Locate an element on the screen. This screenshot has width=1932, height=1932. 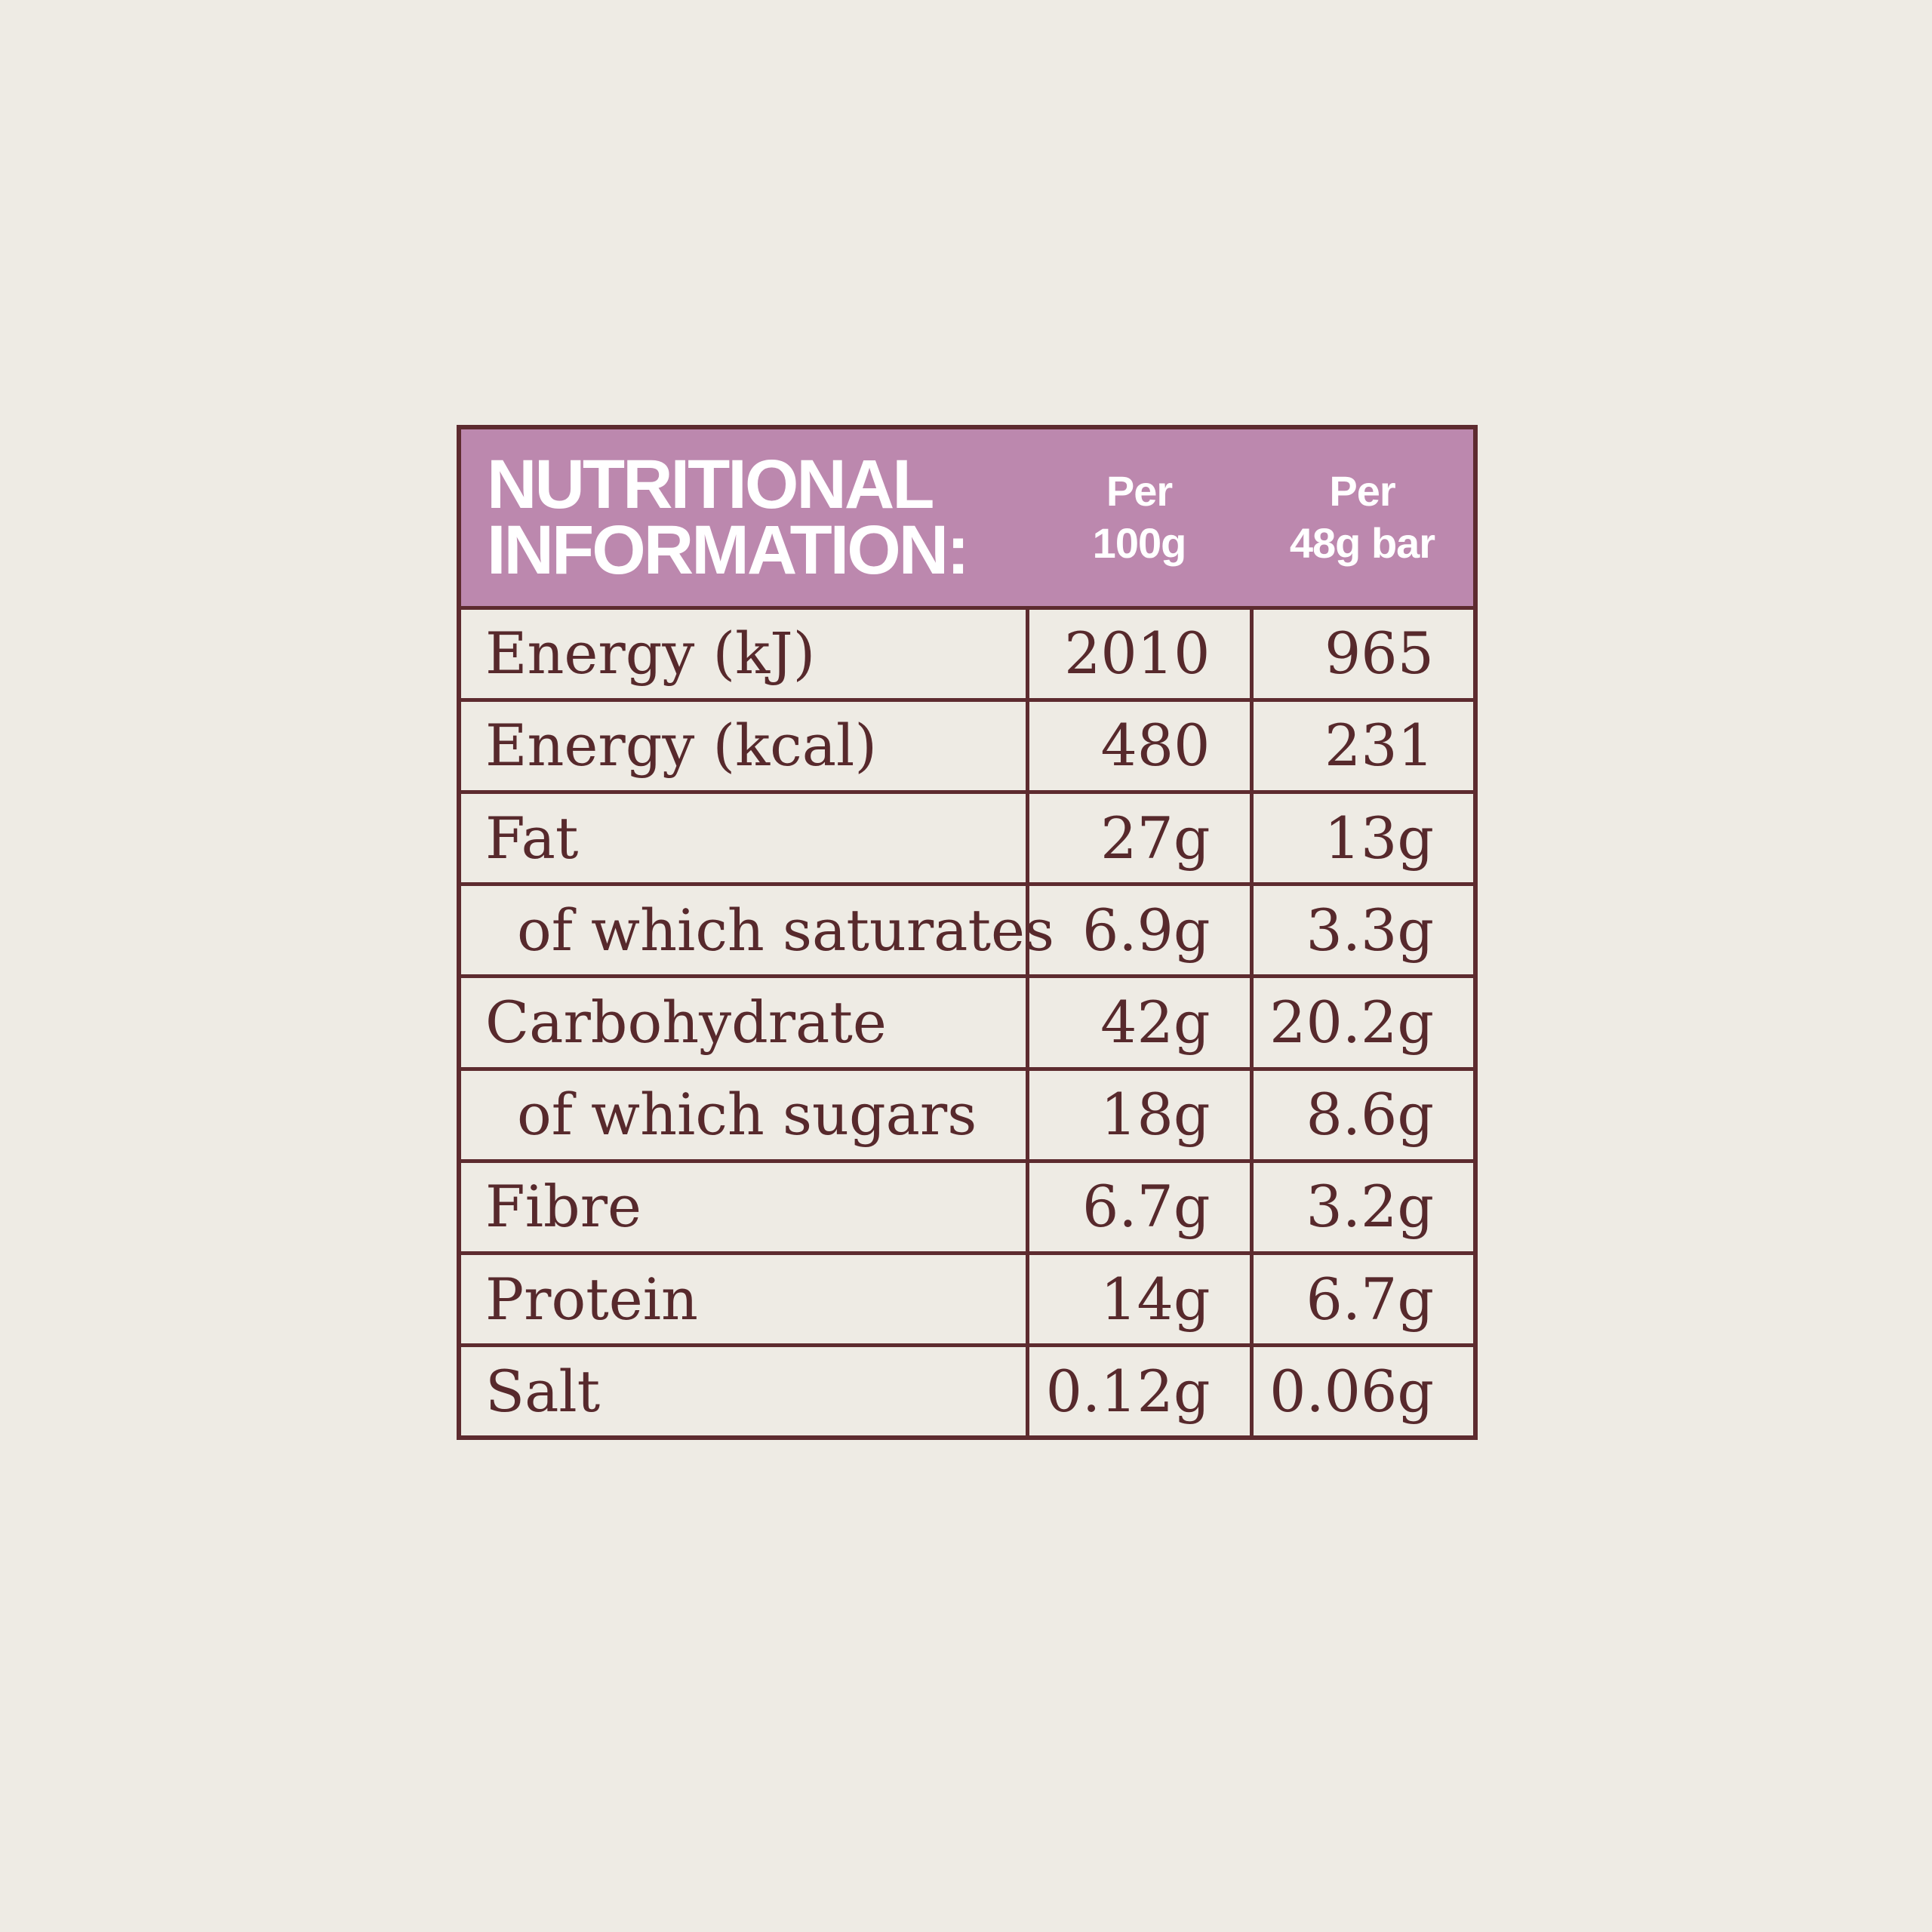
table-title-line2: INFORMATION: is located at coordinates (728, 550).